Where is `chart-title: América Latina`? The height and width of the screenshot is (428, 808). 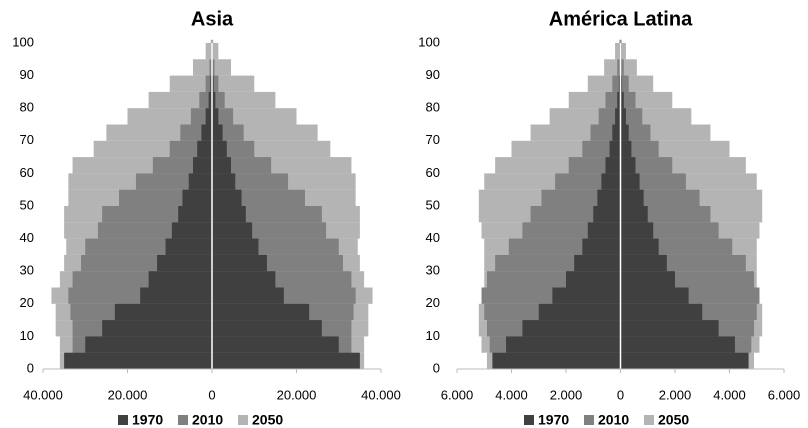 chart-title: América Latina is located at coordinates (621, 19).